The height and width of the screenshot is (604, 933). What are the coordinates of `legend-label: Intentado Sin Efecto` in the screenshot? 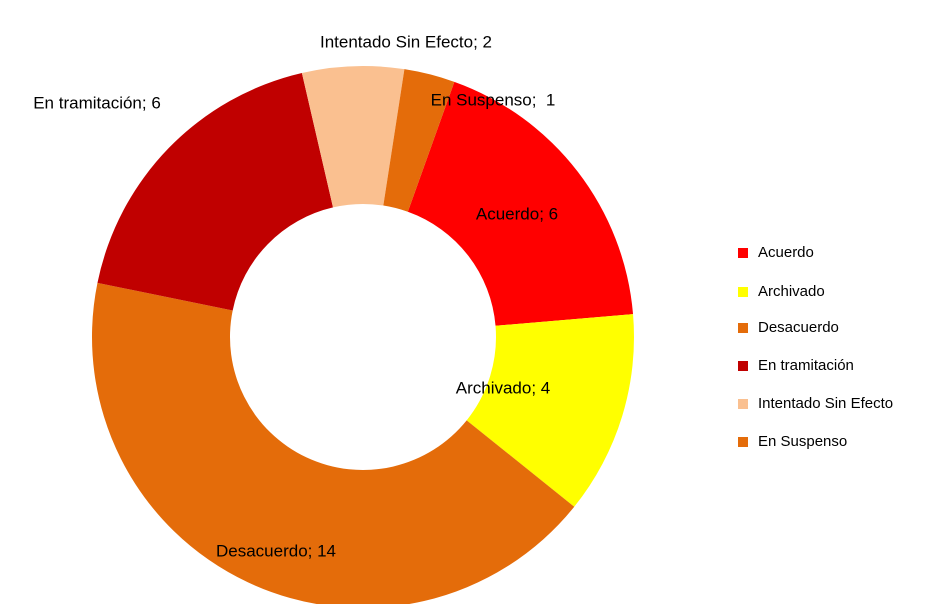 It's located at (825, 403).